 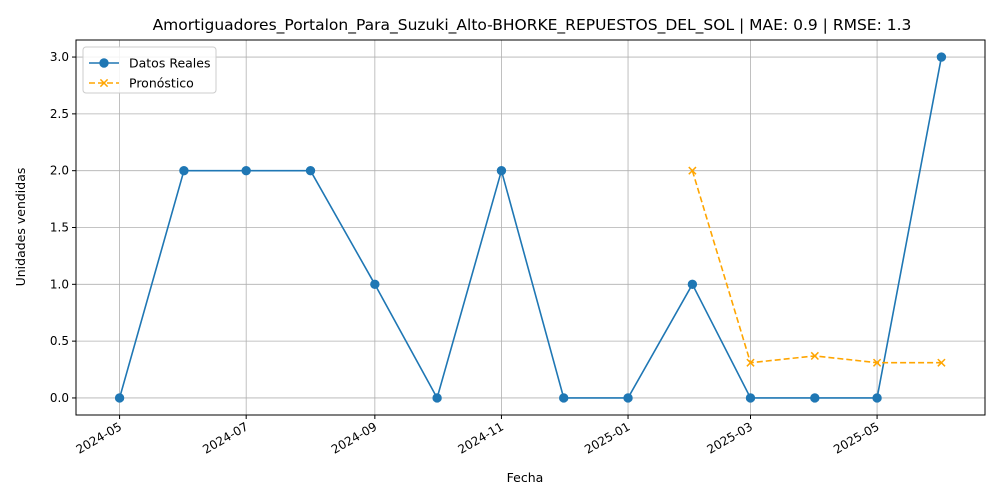 I want to click on y-tick-label: 3.0, so click(x=59, y=57).